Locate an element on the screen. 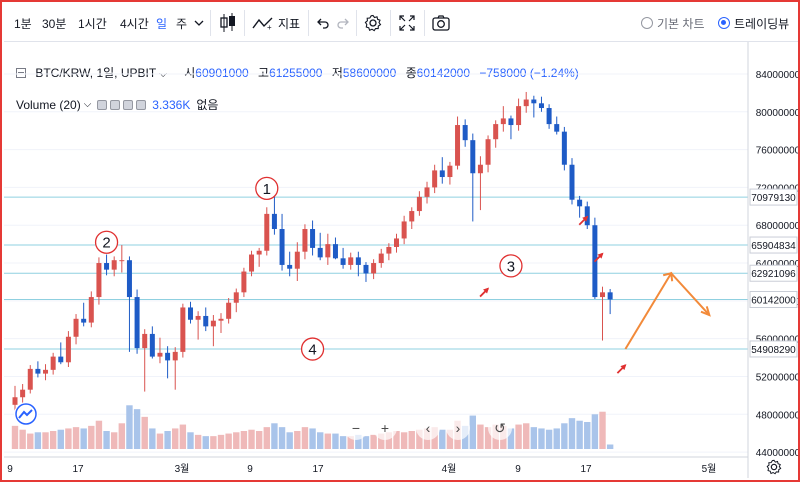  interval-30m: 30분 is located at coordinates (54, 23).